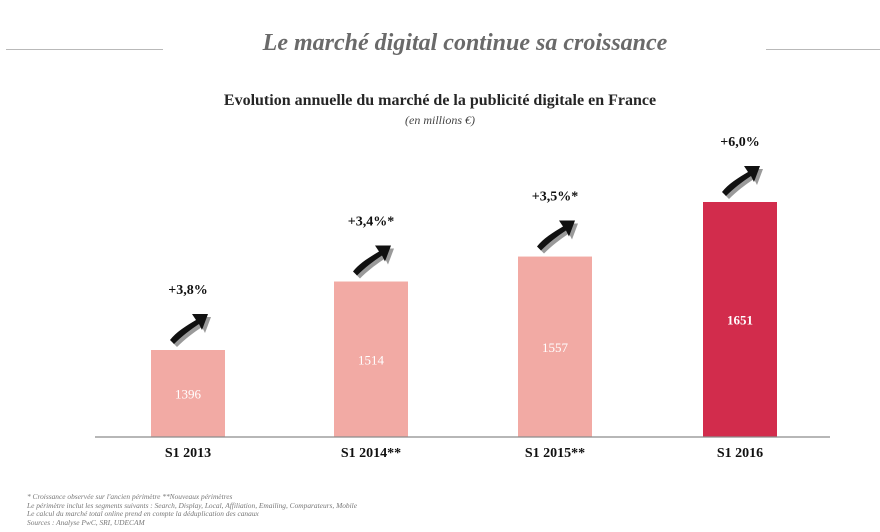 The width and height of the screenshot is (880, 532). What do you see at coordinates (440, 120) in the screenshot?
I see `chart-subtitle: (en millions €)` at bounding box center [440, 120].